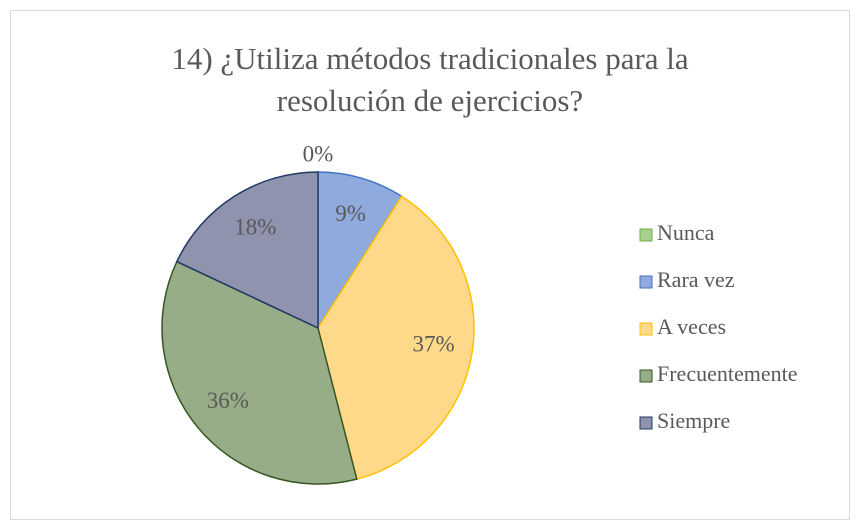 This screenshot has height=531, width=861. What do you see at coordinates (696, 279) in the screenshot?
I see `legend-label: Rara vez` at bounding box center [696, 279].